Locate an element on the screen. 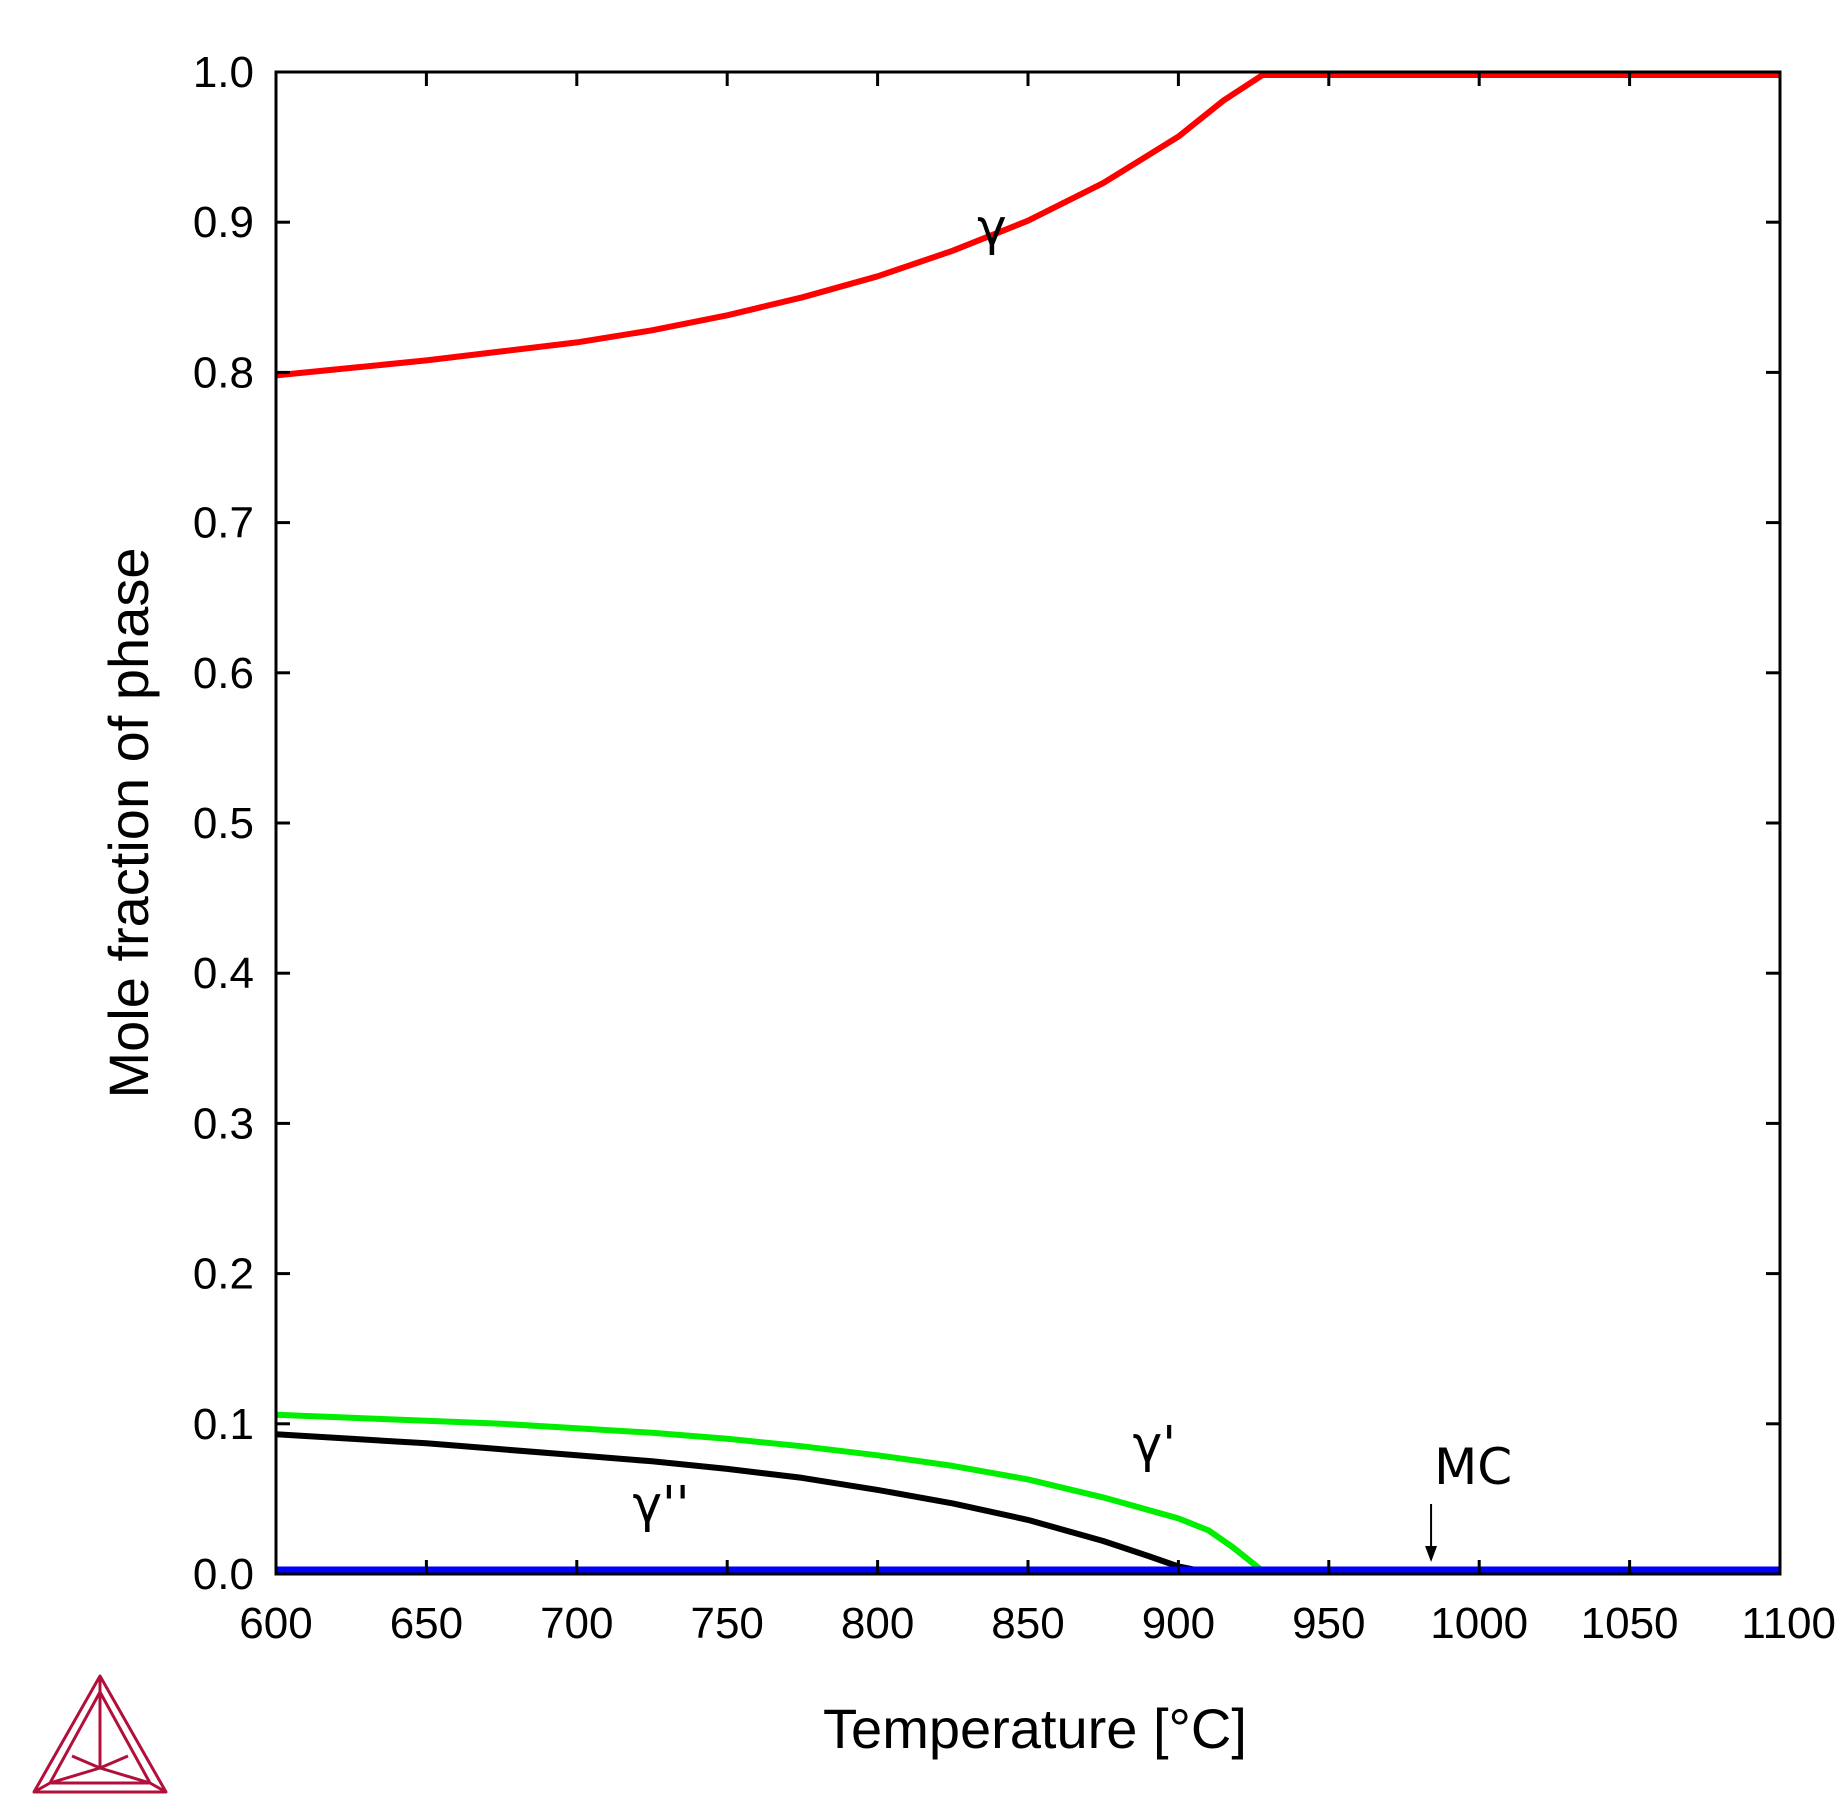  x-tick-label: 750 is located at coordinates (726, 1623).